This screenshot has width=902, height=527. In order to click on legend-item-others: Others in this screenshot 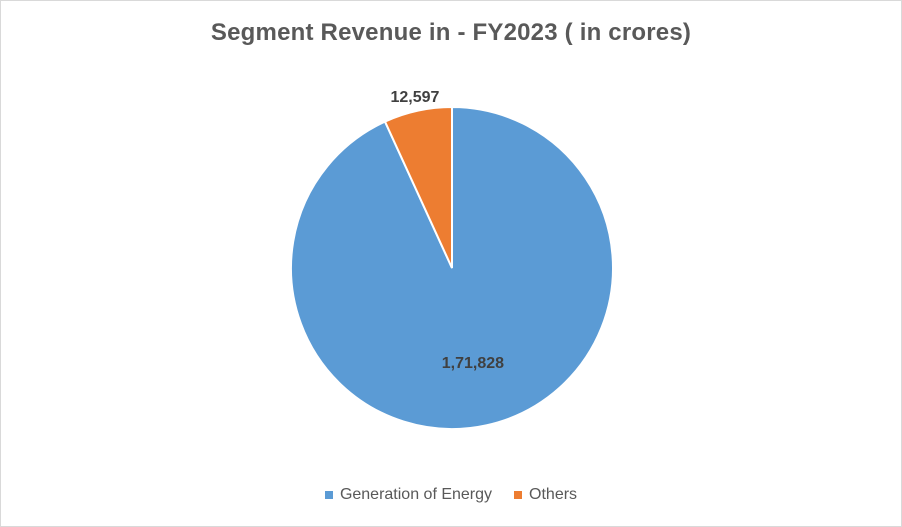, I will do `click(545, 495)`.